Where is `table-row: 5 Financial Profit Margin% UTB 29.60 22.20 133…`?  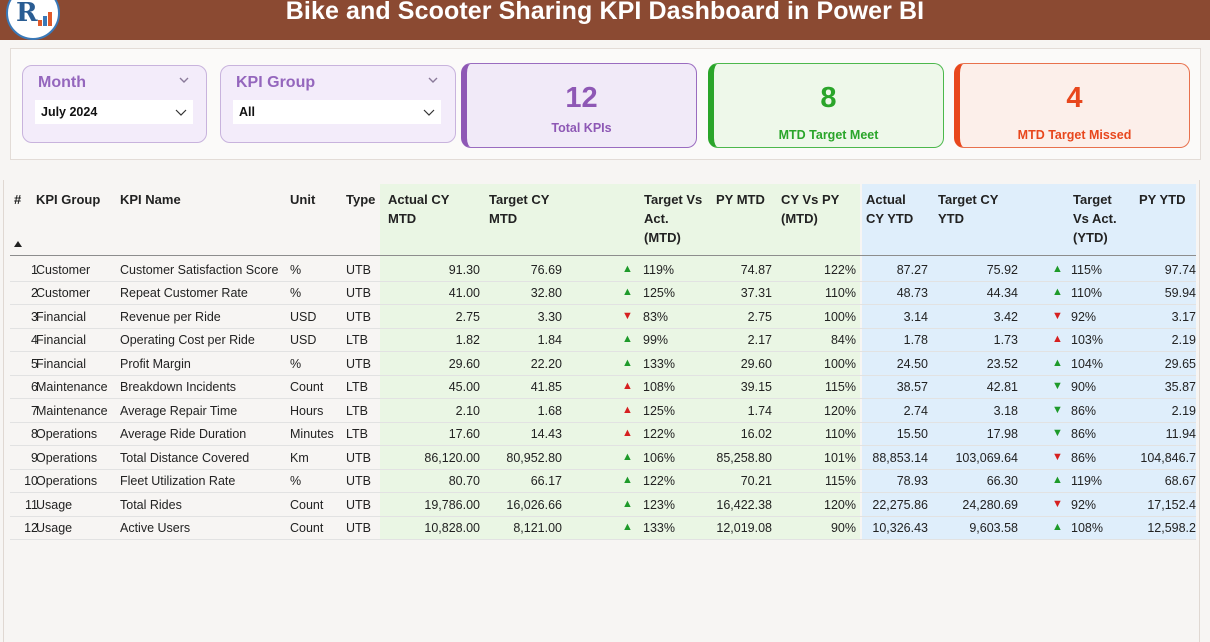 table-row: 5 Financial Profit Margin% UTB 29.60 22.20 133… is located at coordinates (603, 364).